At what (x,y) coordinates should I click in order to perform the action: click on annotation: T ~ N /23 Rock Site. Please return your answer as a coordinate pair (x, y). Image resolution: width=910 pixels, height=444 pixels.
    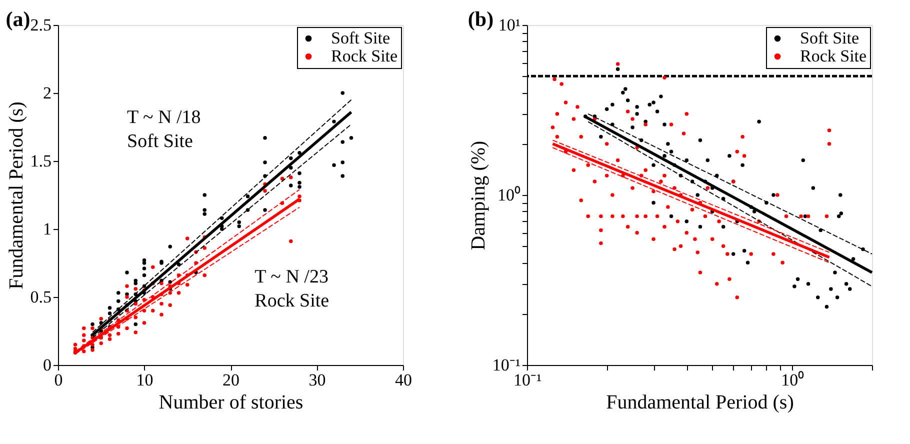
    Looking at the image, I should click on (292, 289).